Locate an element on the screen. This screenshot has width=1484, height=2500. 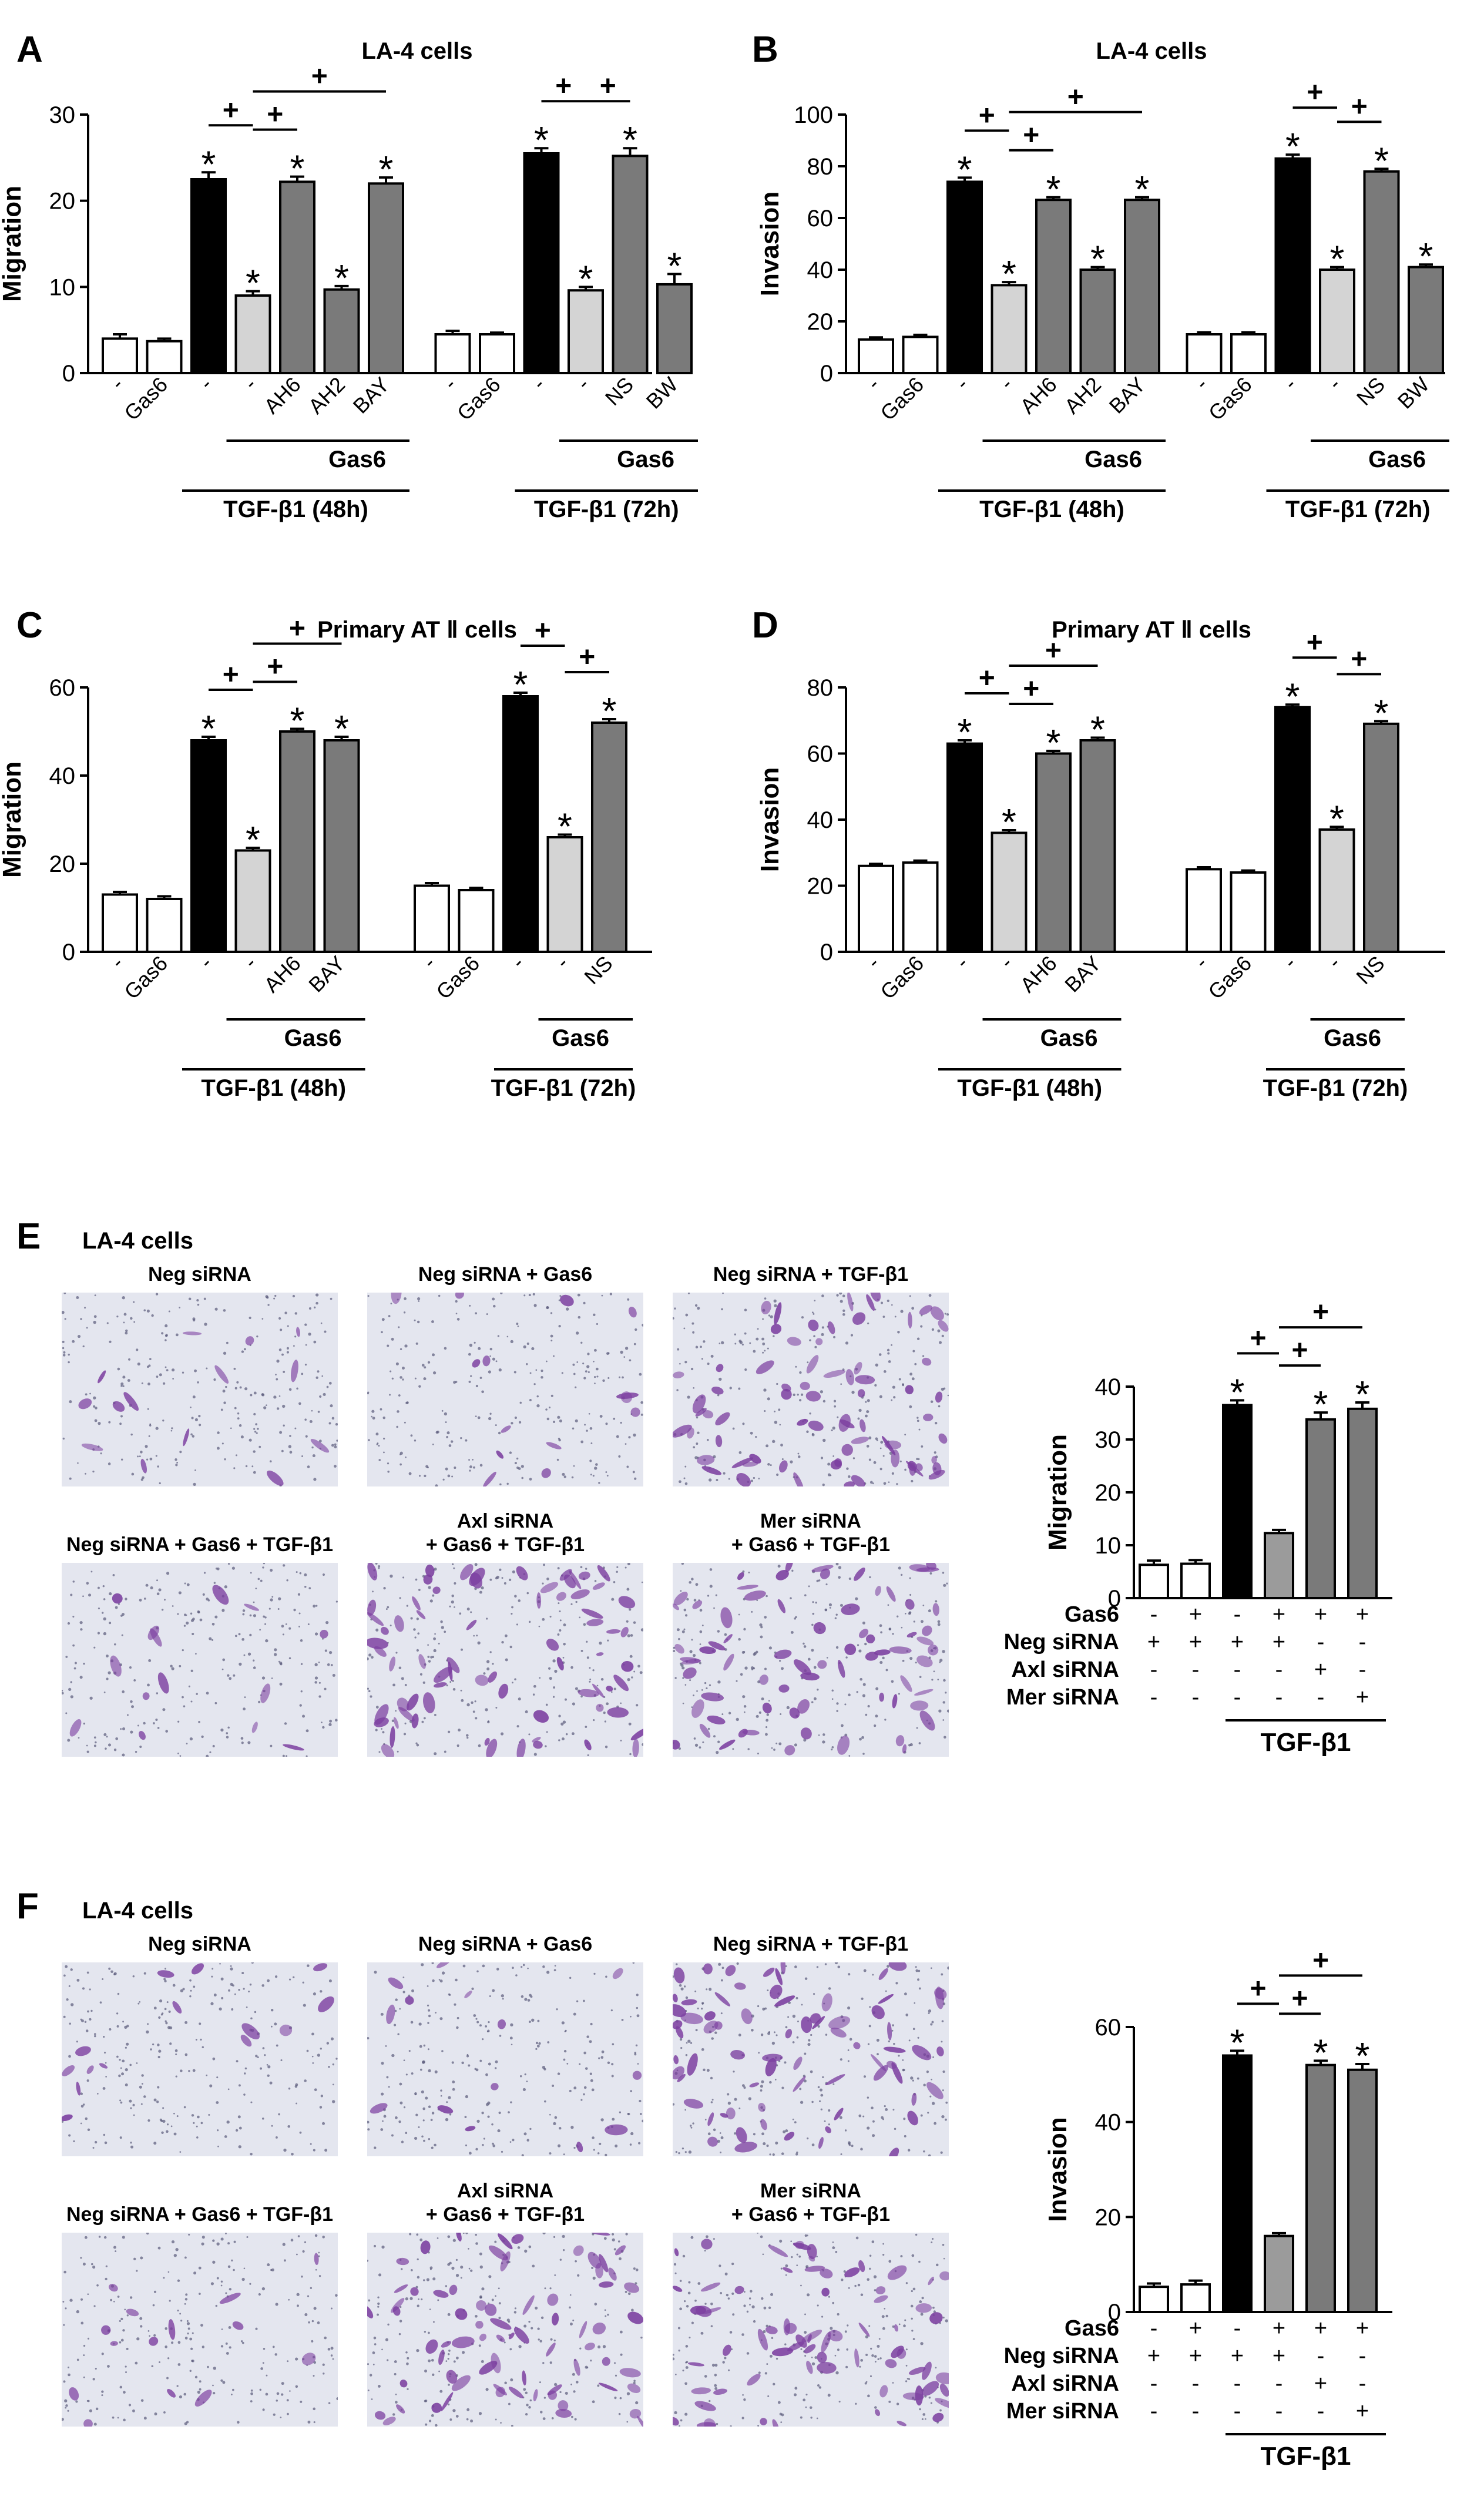
significance-asterisk: * is located at coordinates (209, 164).